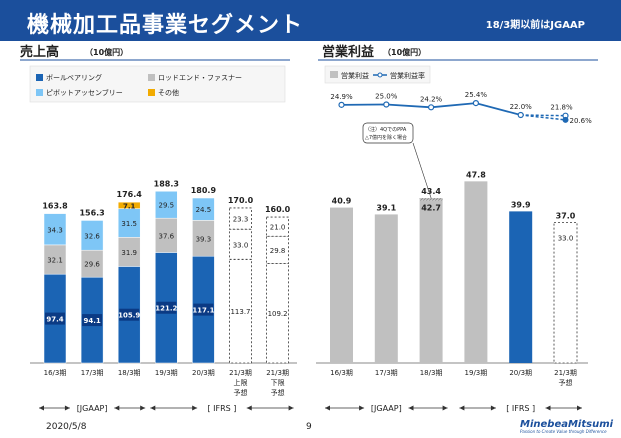 The width and height of the screenshot is (621, 438). Describe the element at coordinates (386, 207) in the screenshot. I see `profit-value-label: 39.1` at that location.